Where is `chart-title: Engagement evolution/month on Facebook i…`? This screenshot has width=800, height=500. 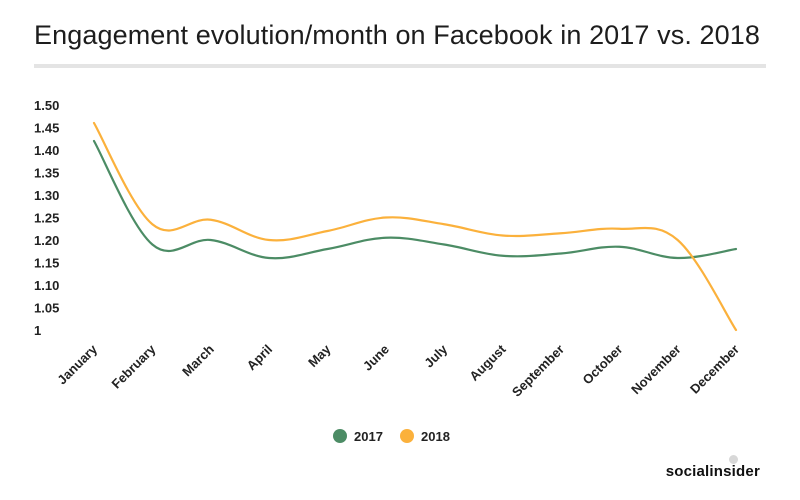 chart-title: Engagement evolution/month on Facebook i… is located at coordinates (397, 35).